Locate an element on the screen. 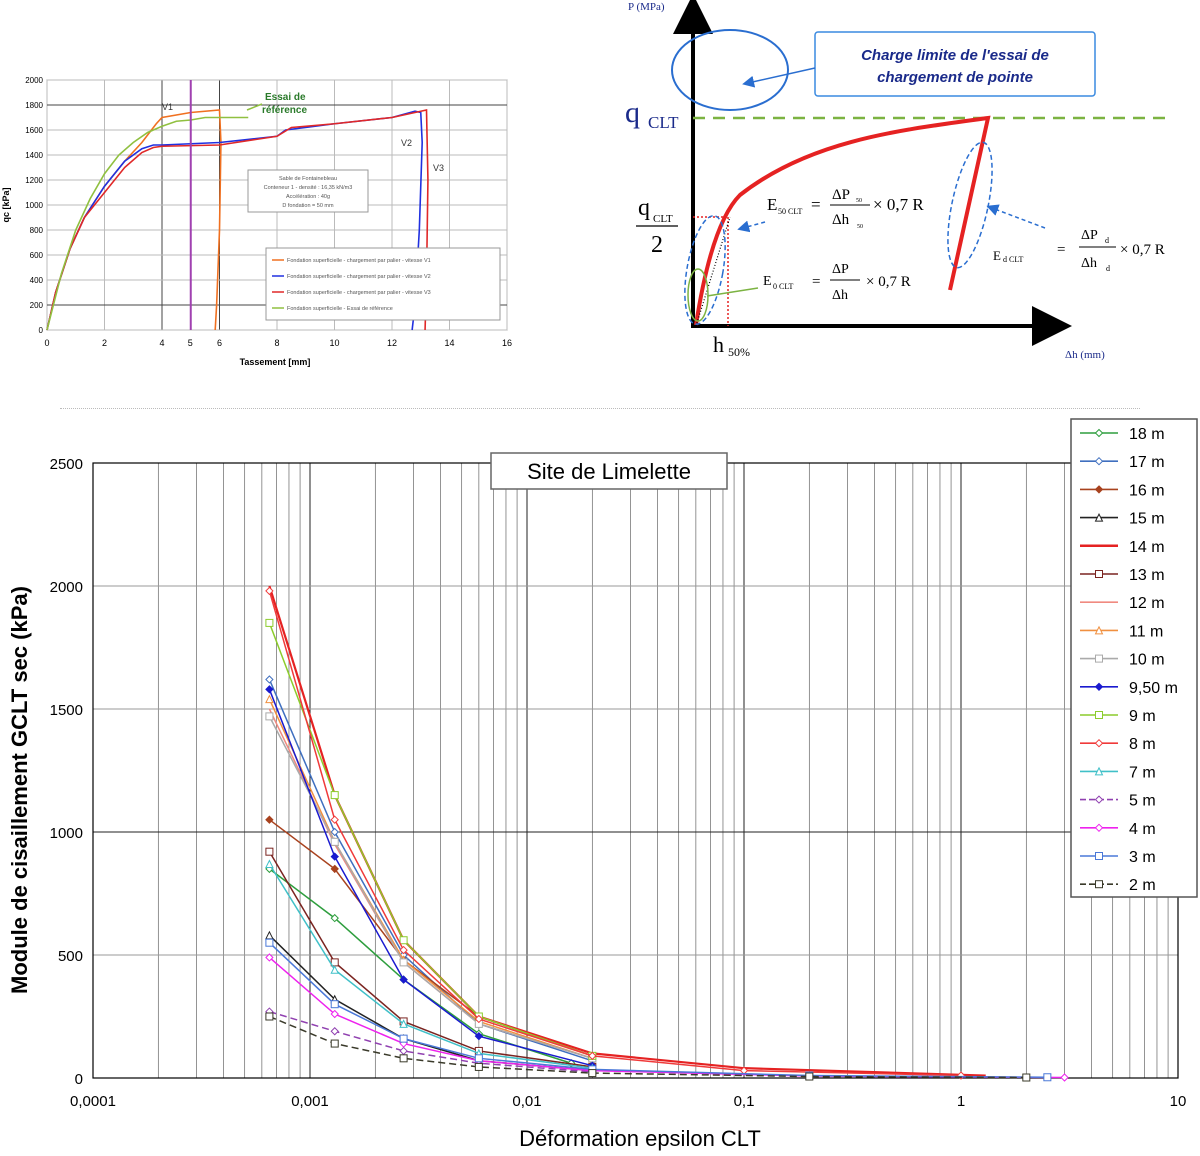  callout-box is located at coordinates (955, 64).